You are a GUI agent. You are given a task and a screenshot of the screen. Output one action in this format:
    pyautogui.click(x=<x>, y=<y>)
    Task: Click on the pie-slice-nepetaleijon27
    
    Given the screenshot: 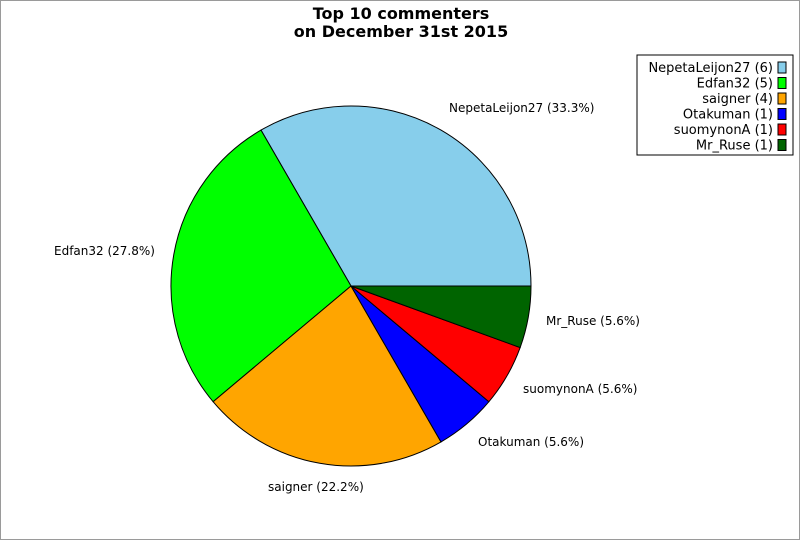 What is the action you would take?
    pyautogui.click(x=396, y=196)
    